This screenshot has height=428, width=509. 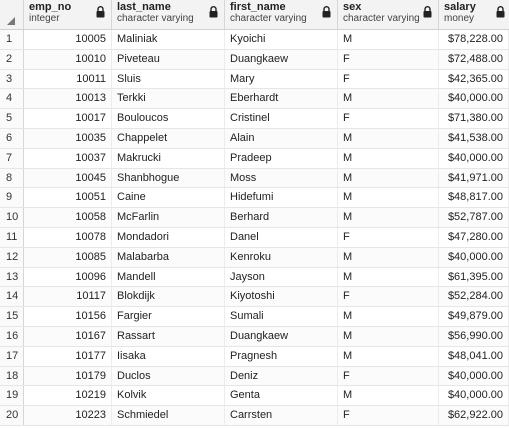 What do you see at coordinates (68, 415) in the screenshot?
I see `cell-emp-no: 10223` at bounding box center [68, 415].